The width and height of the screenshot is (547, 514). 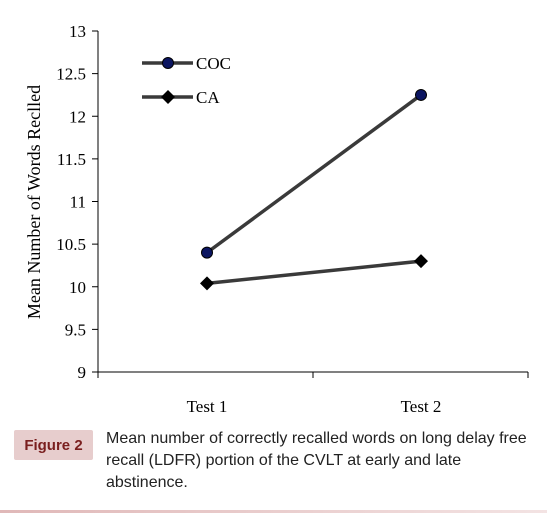 I want to click on y-tick-label: 10, so click(x=77, y=287).